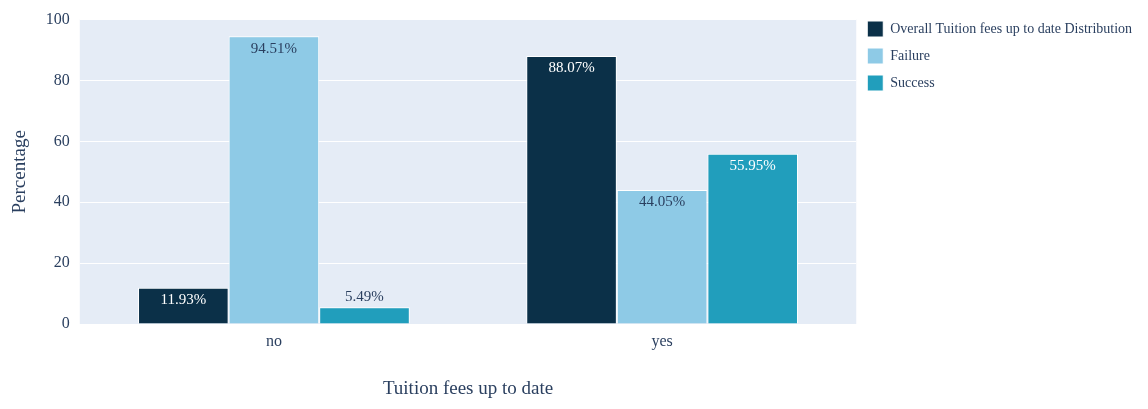  I want to click on y-tick-label: 40, so click(61, 201).